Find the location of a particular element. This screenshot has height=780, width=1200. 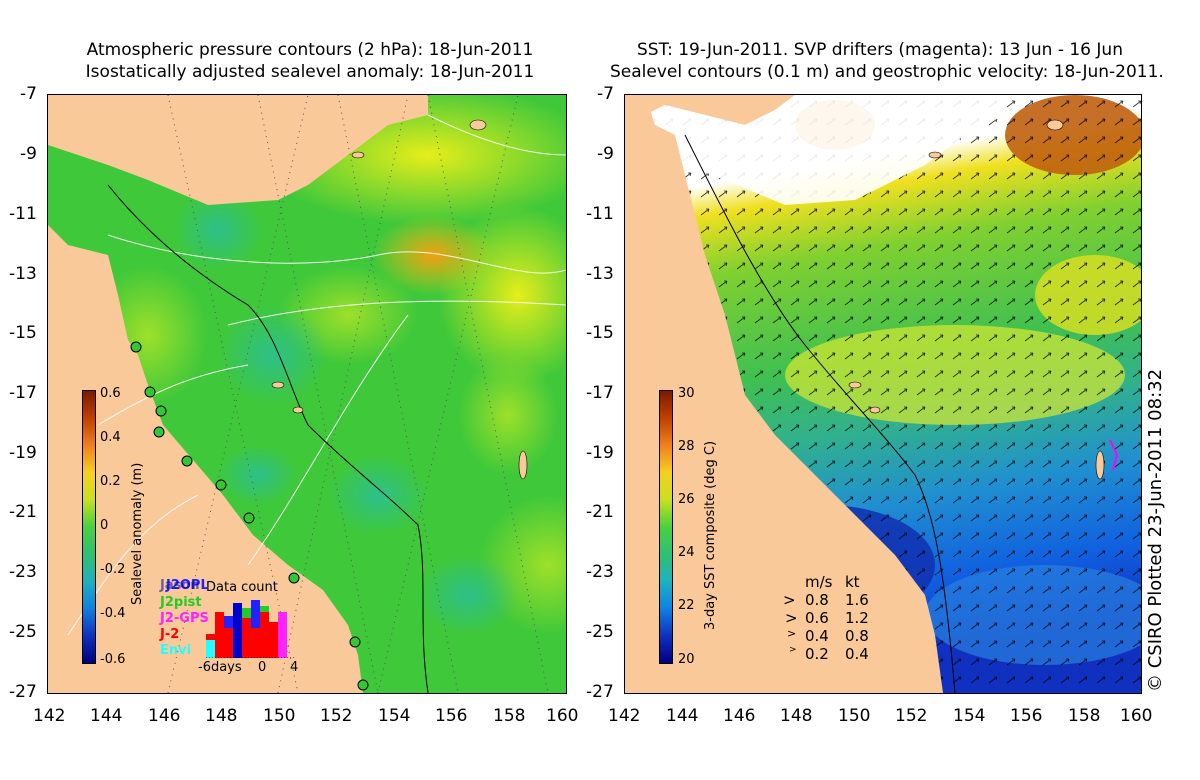

right-cbar-tick: 28 is located at coordinates (686, 446).